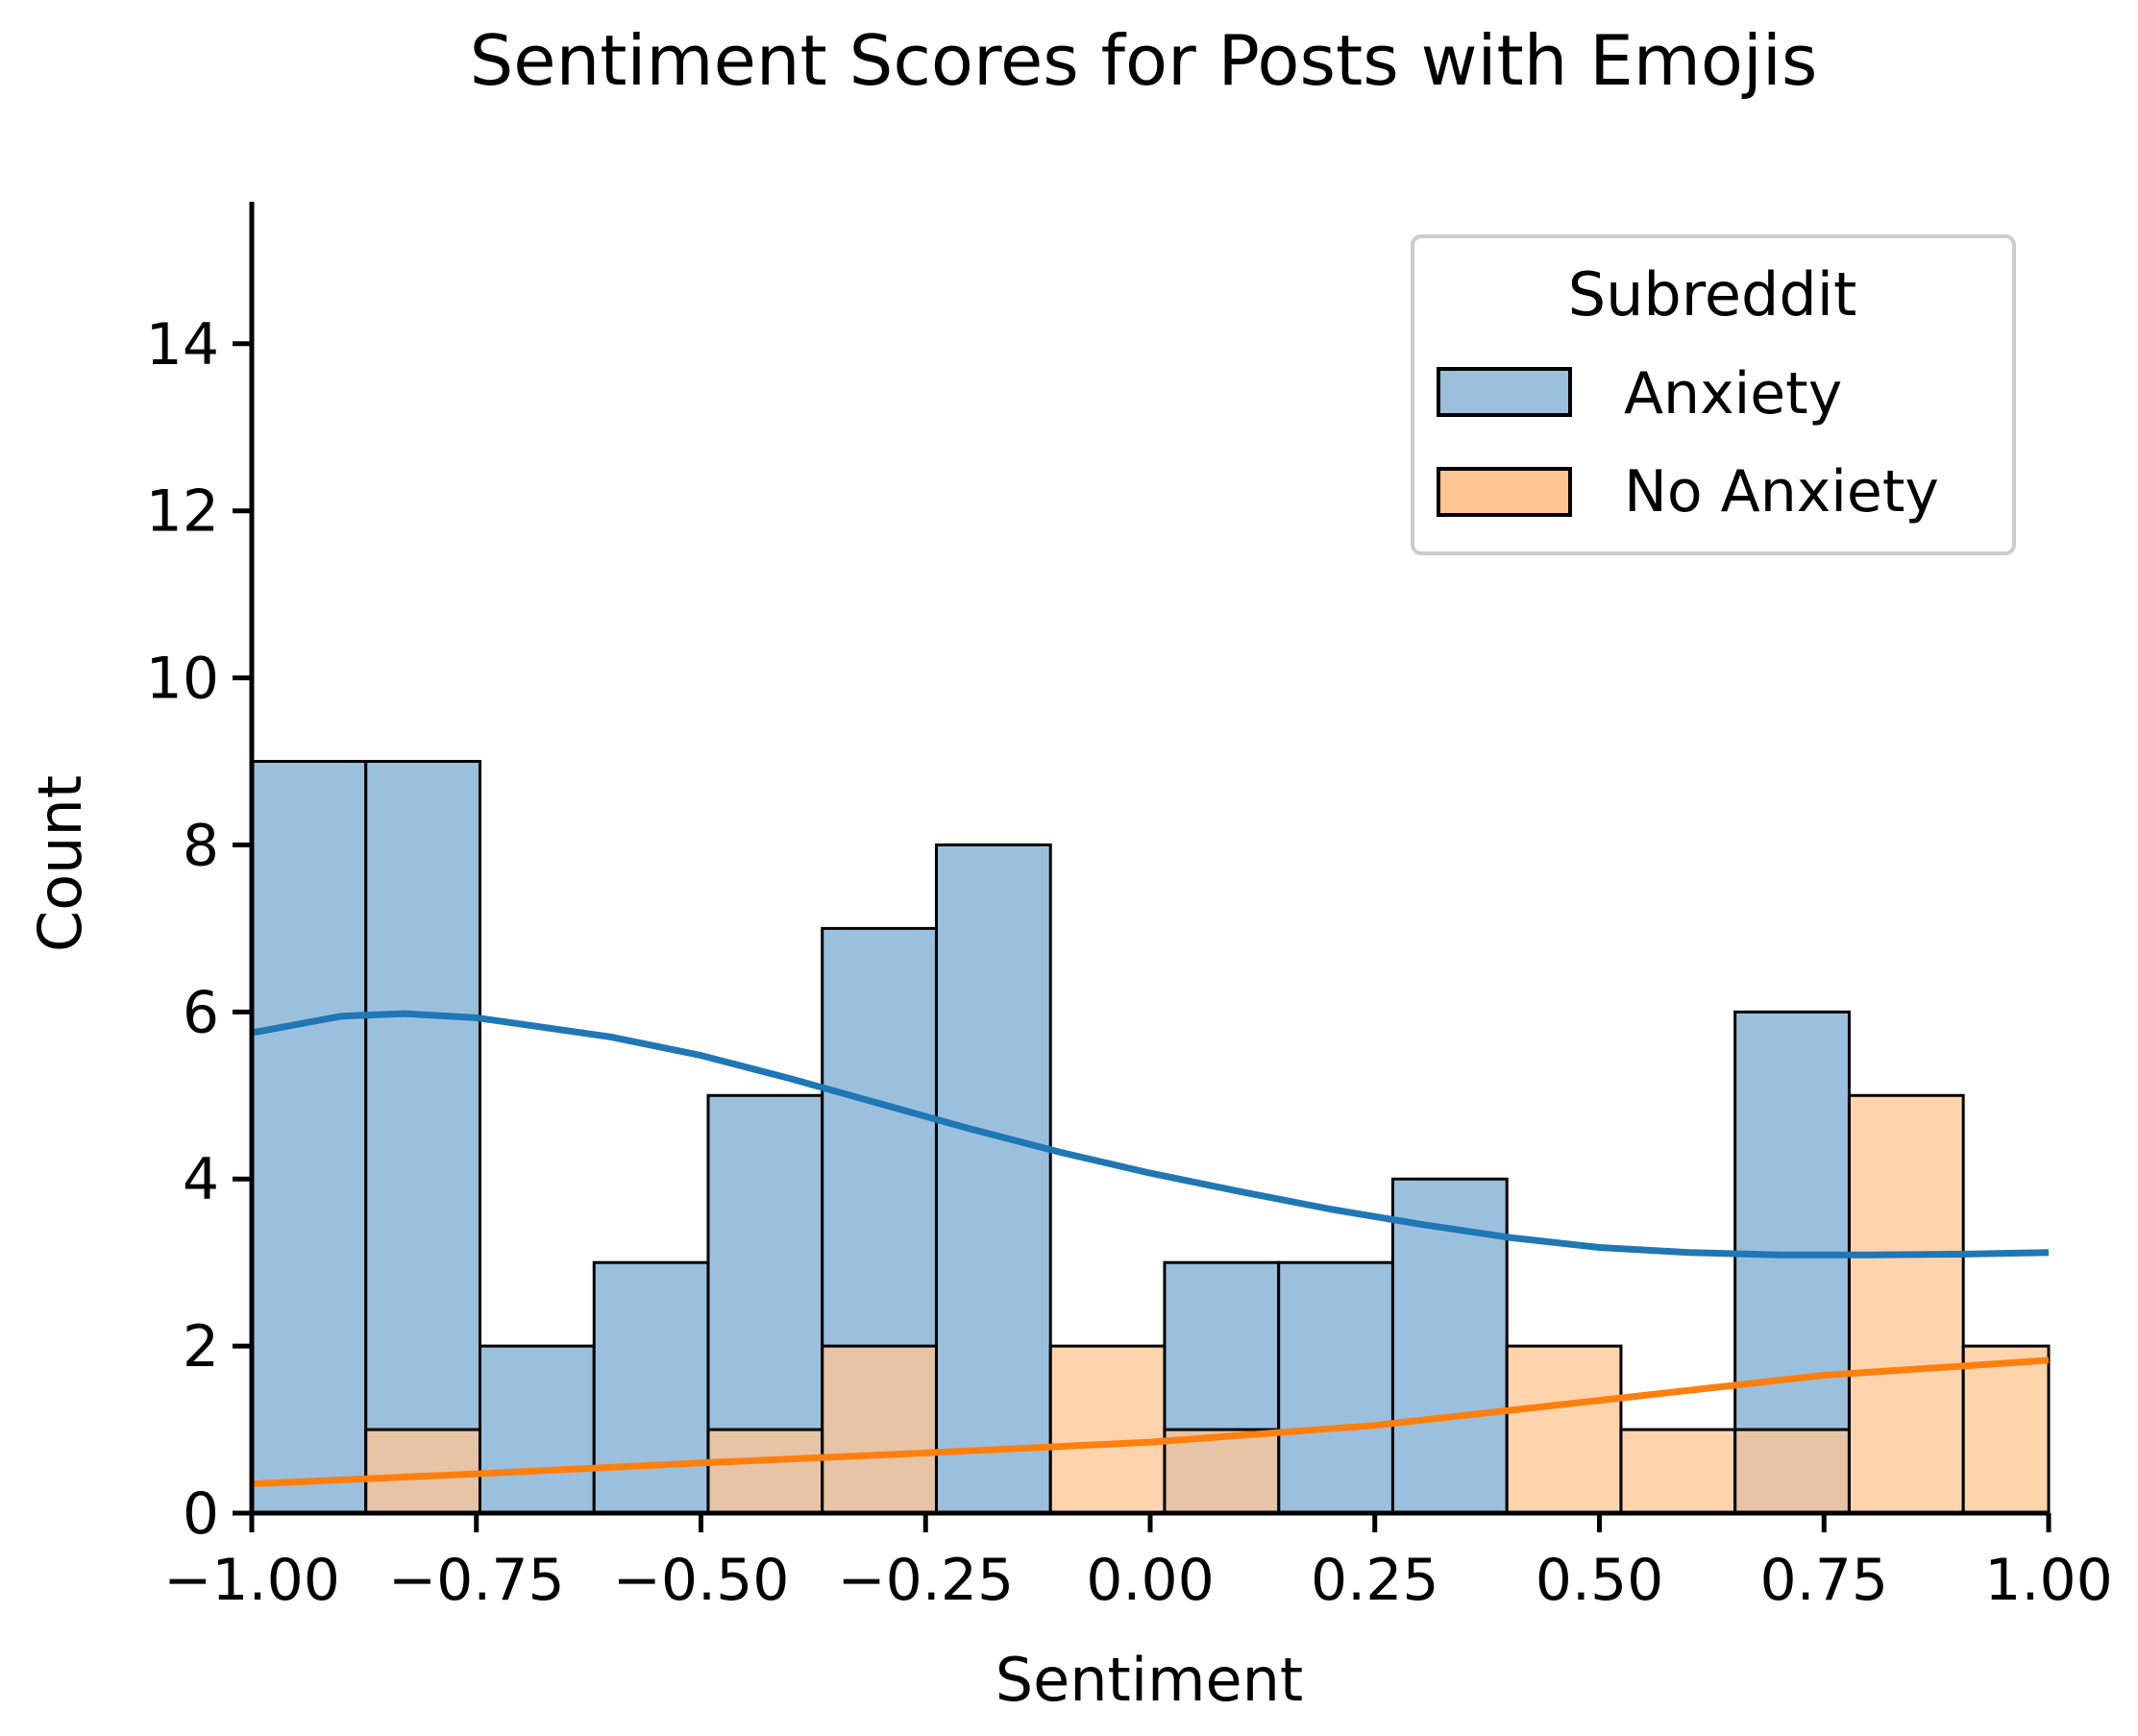 This screenshot has width=2138, height=1736. What do you see at coordinates (201, 1347) in the screenshot?
I see `y-tick-label: 2` at bounding box center [201, 1347].